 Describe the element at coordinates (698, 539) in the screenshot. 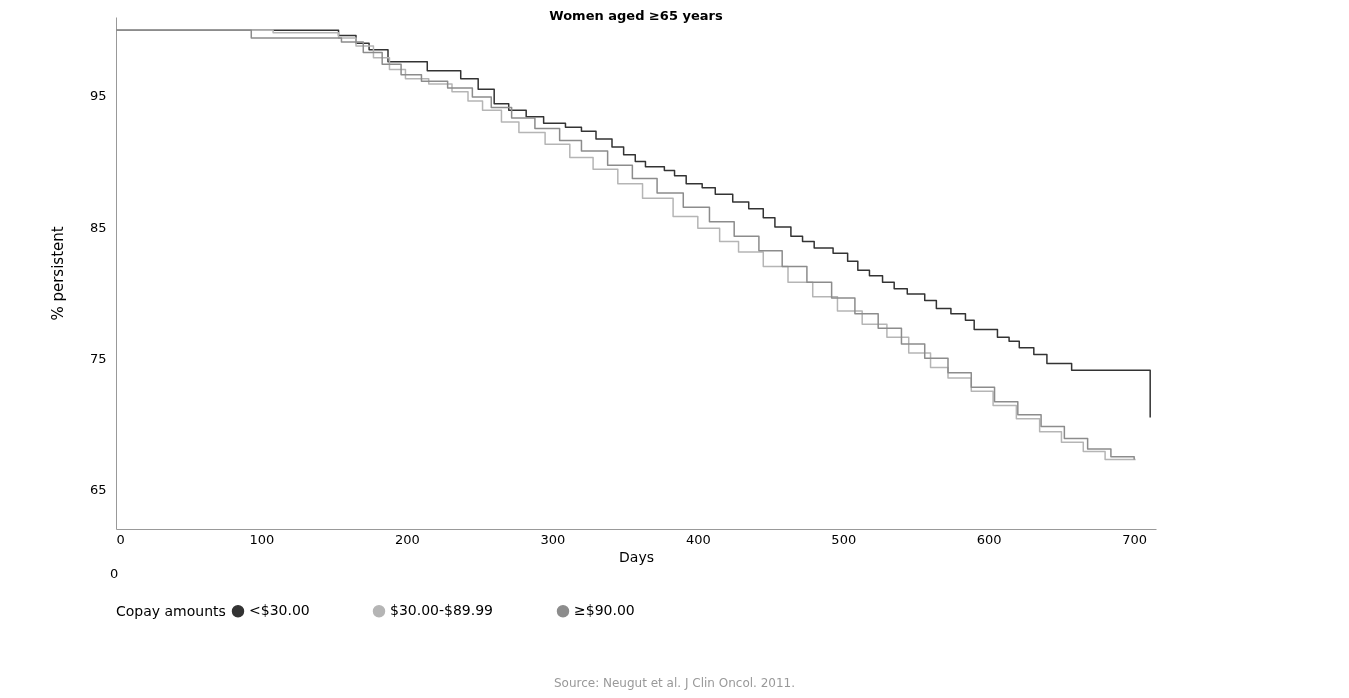

I see `x-tick-label: 400` at that location.